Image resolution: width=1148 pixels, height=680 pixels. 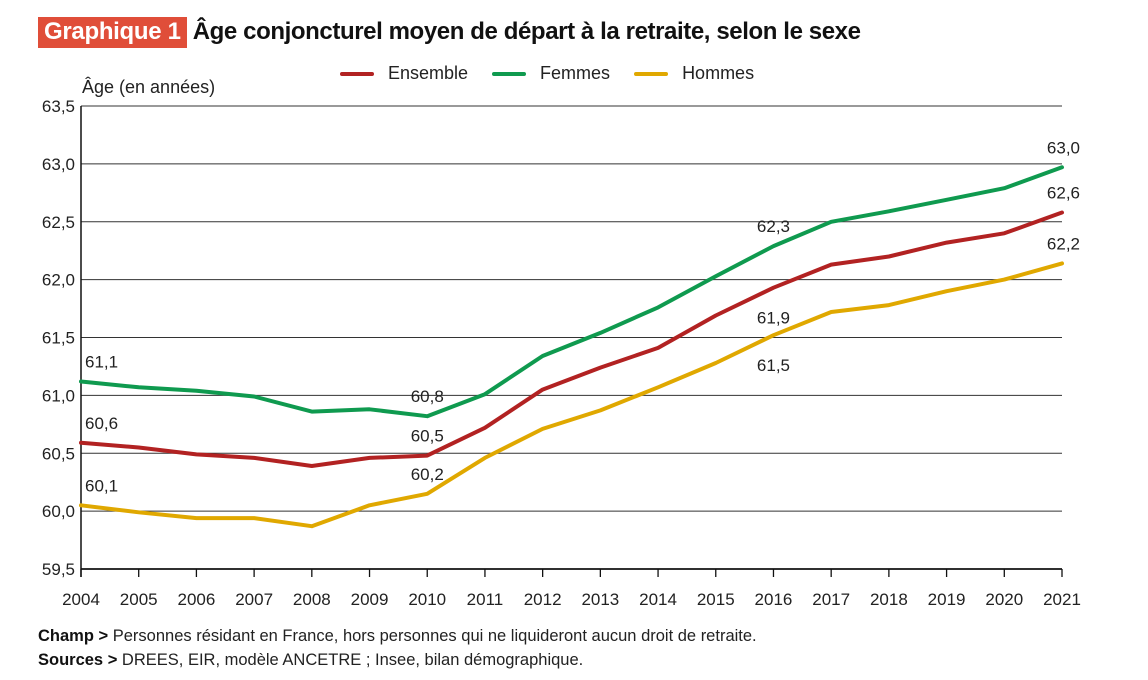 I want to click on x-tick-label: 2019, so click(x=947, y=599).